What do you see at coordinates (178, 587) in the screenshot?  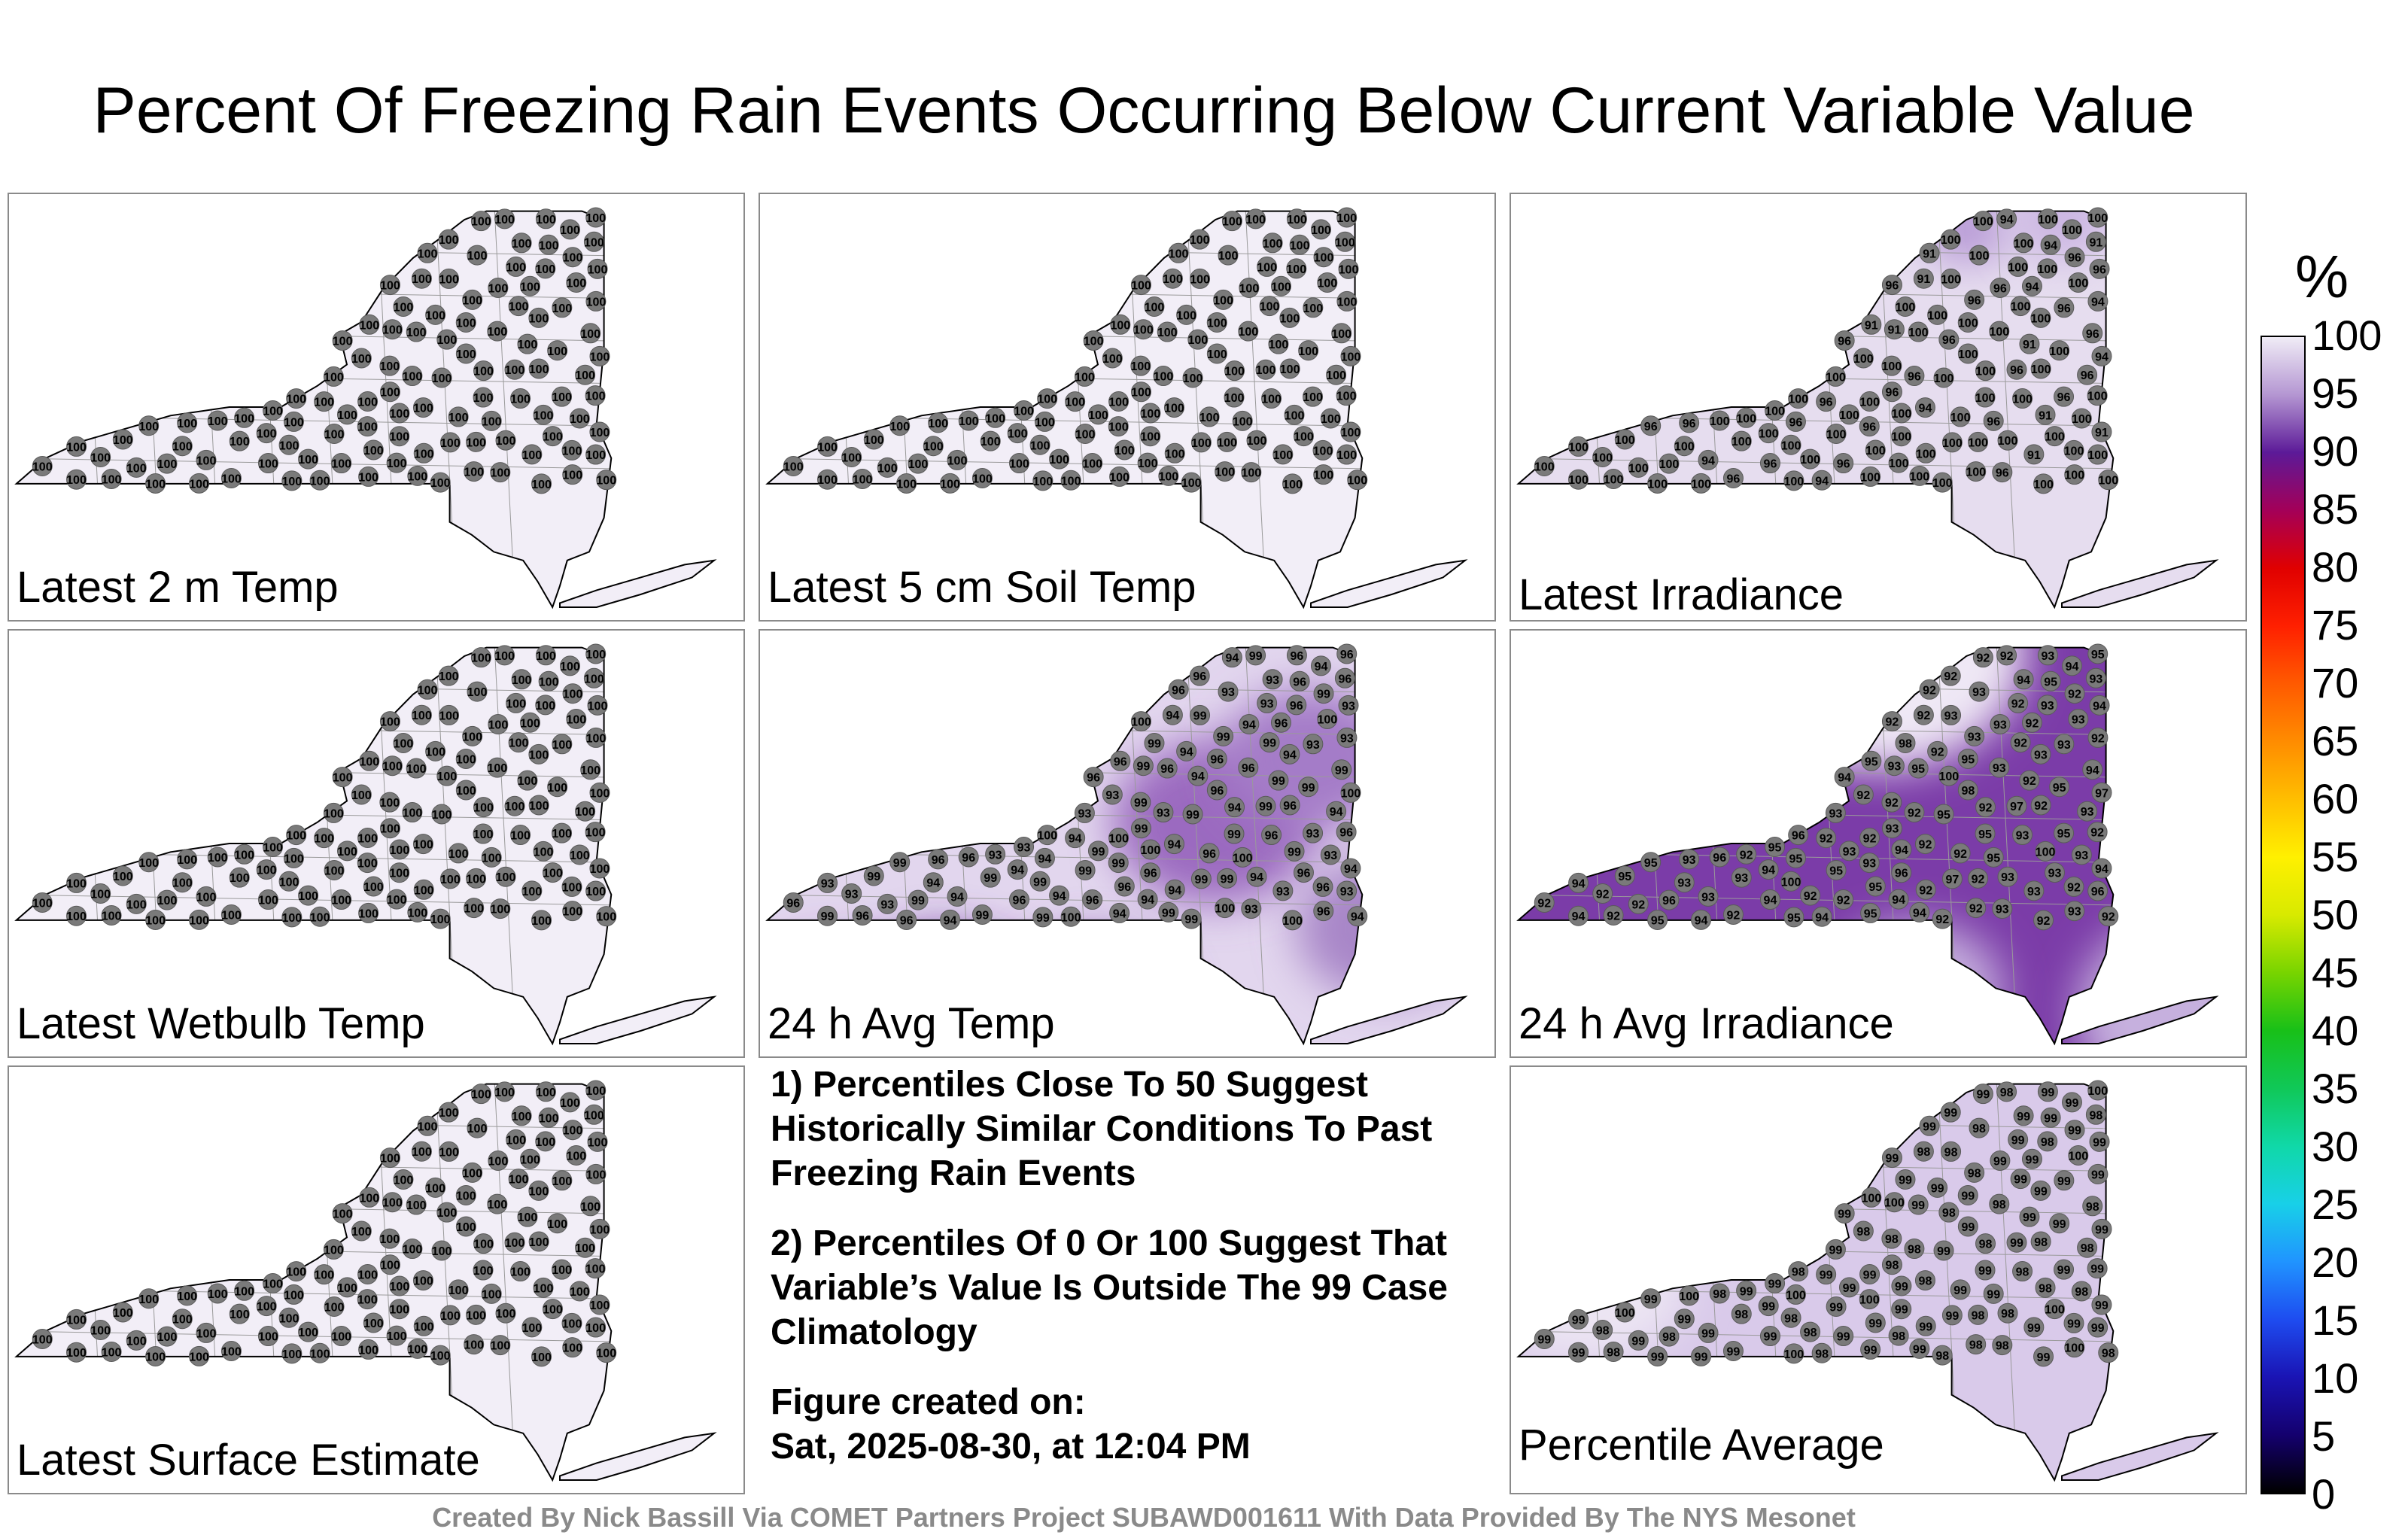 I see `panel-label: Latest 2 m Temp` at bounding box center [178, 587].